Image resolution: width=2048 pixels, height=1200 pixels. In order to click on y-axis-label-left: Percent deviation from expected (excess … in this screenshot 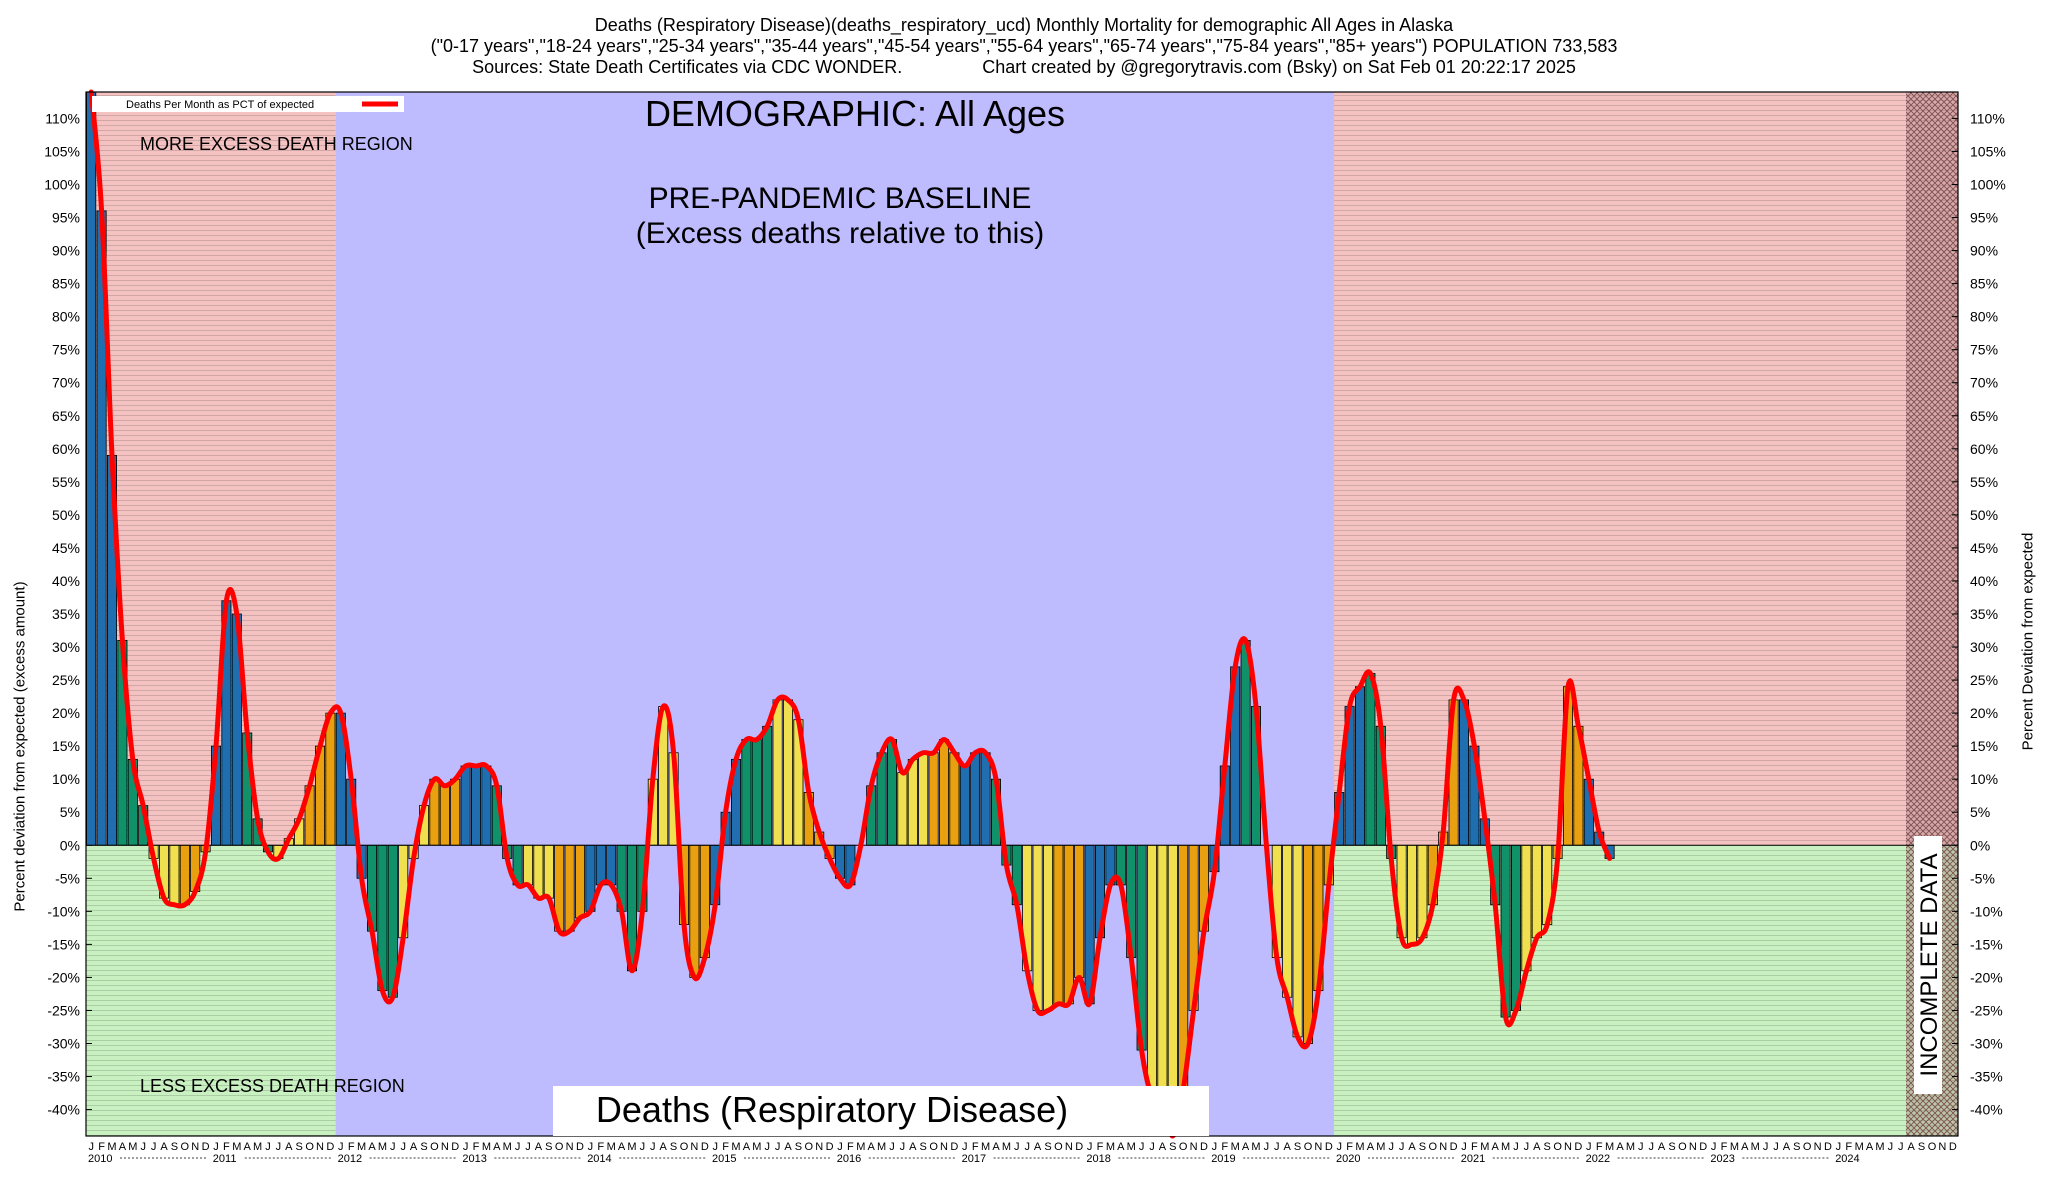, I will do `click(20, 746)`.